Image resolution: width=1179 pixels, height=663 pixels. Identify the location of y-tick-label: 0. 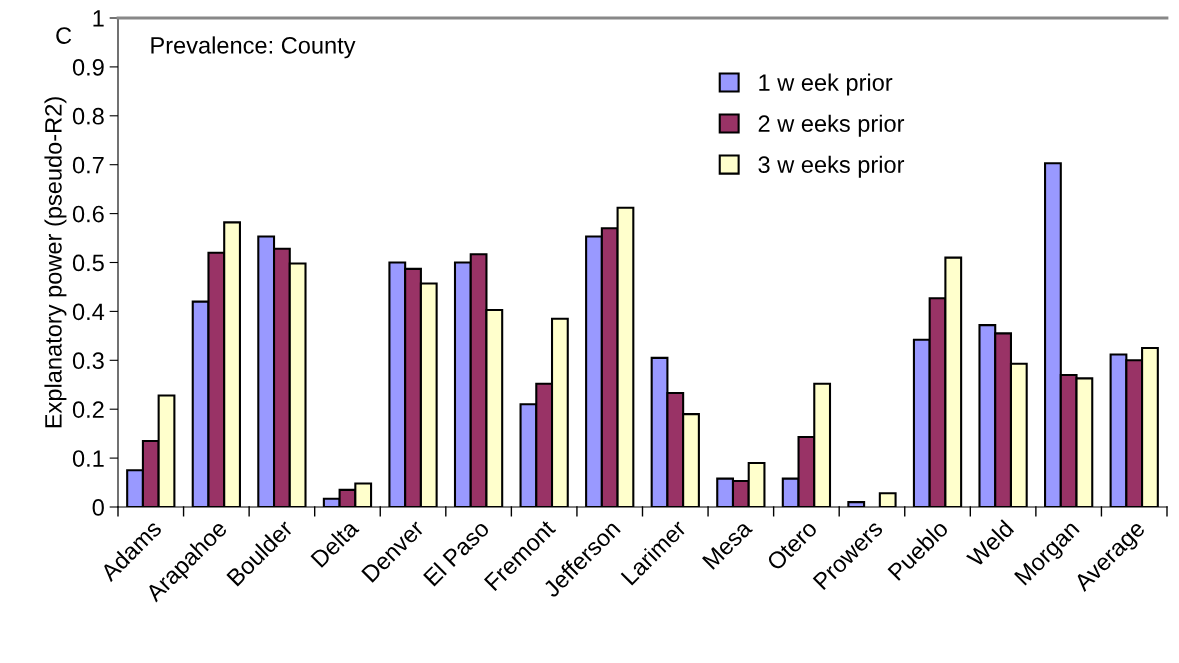
(98, 507).